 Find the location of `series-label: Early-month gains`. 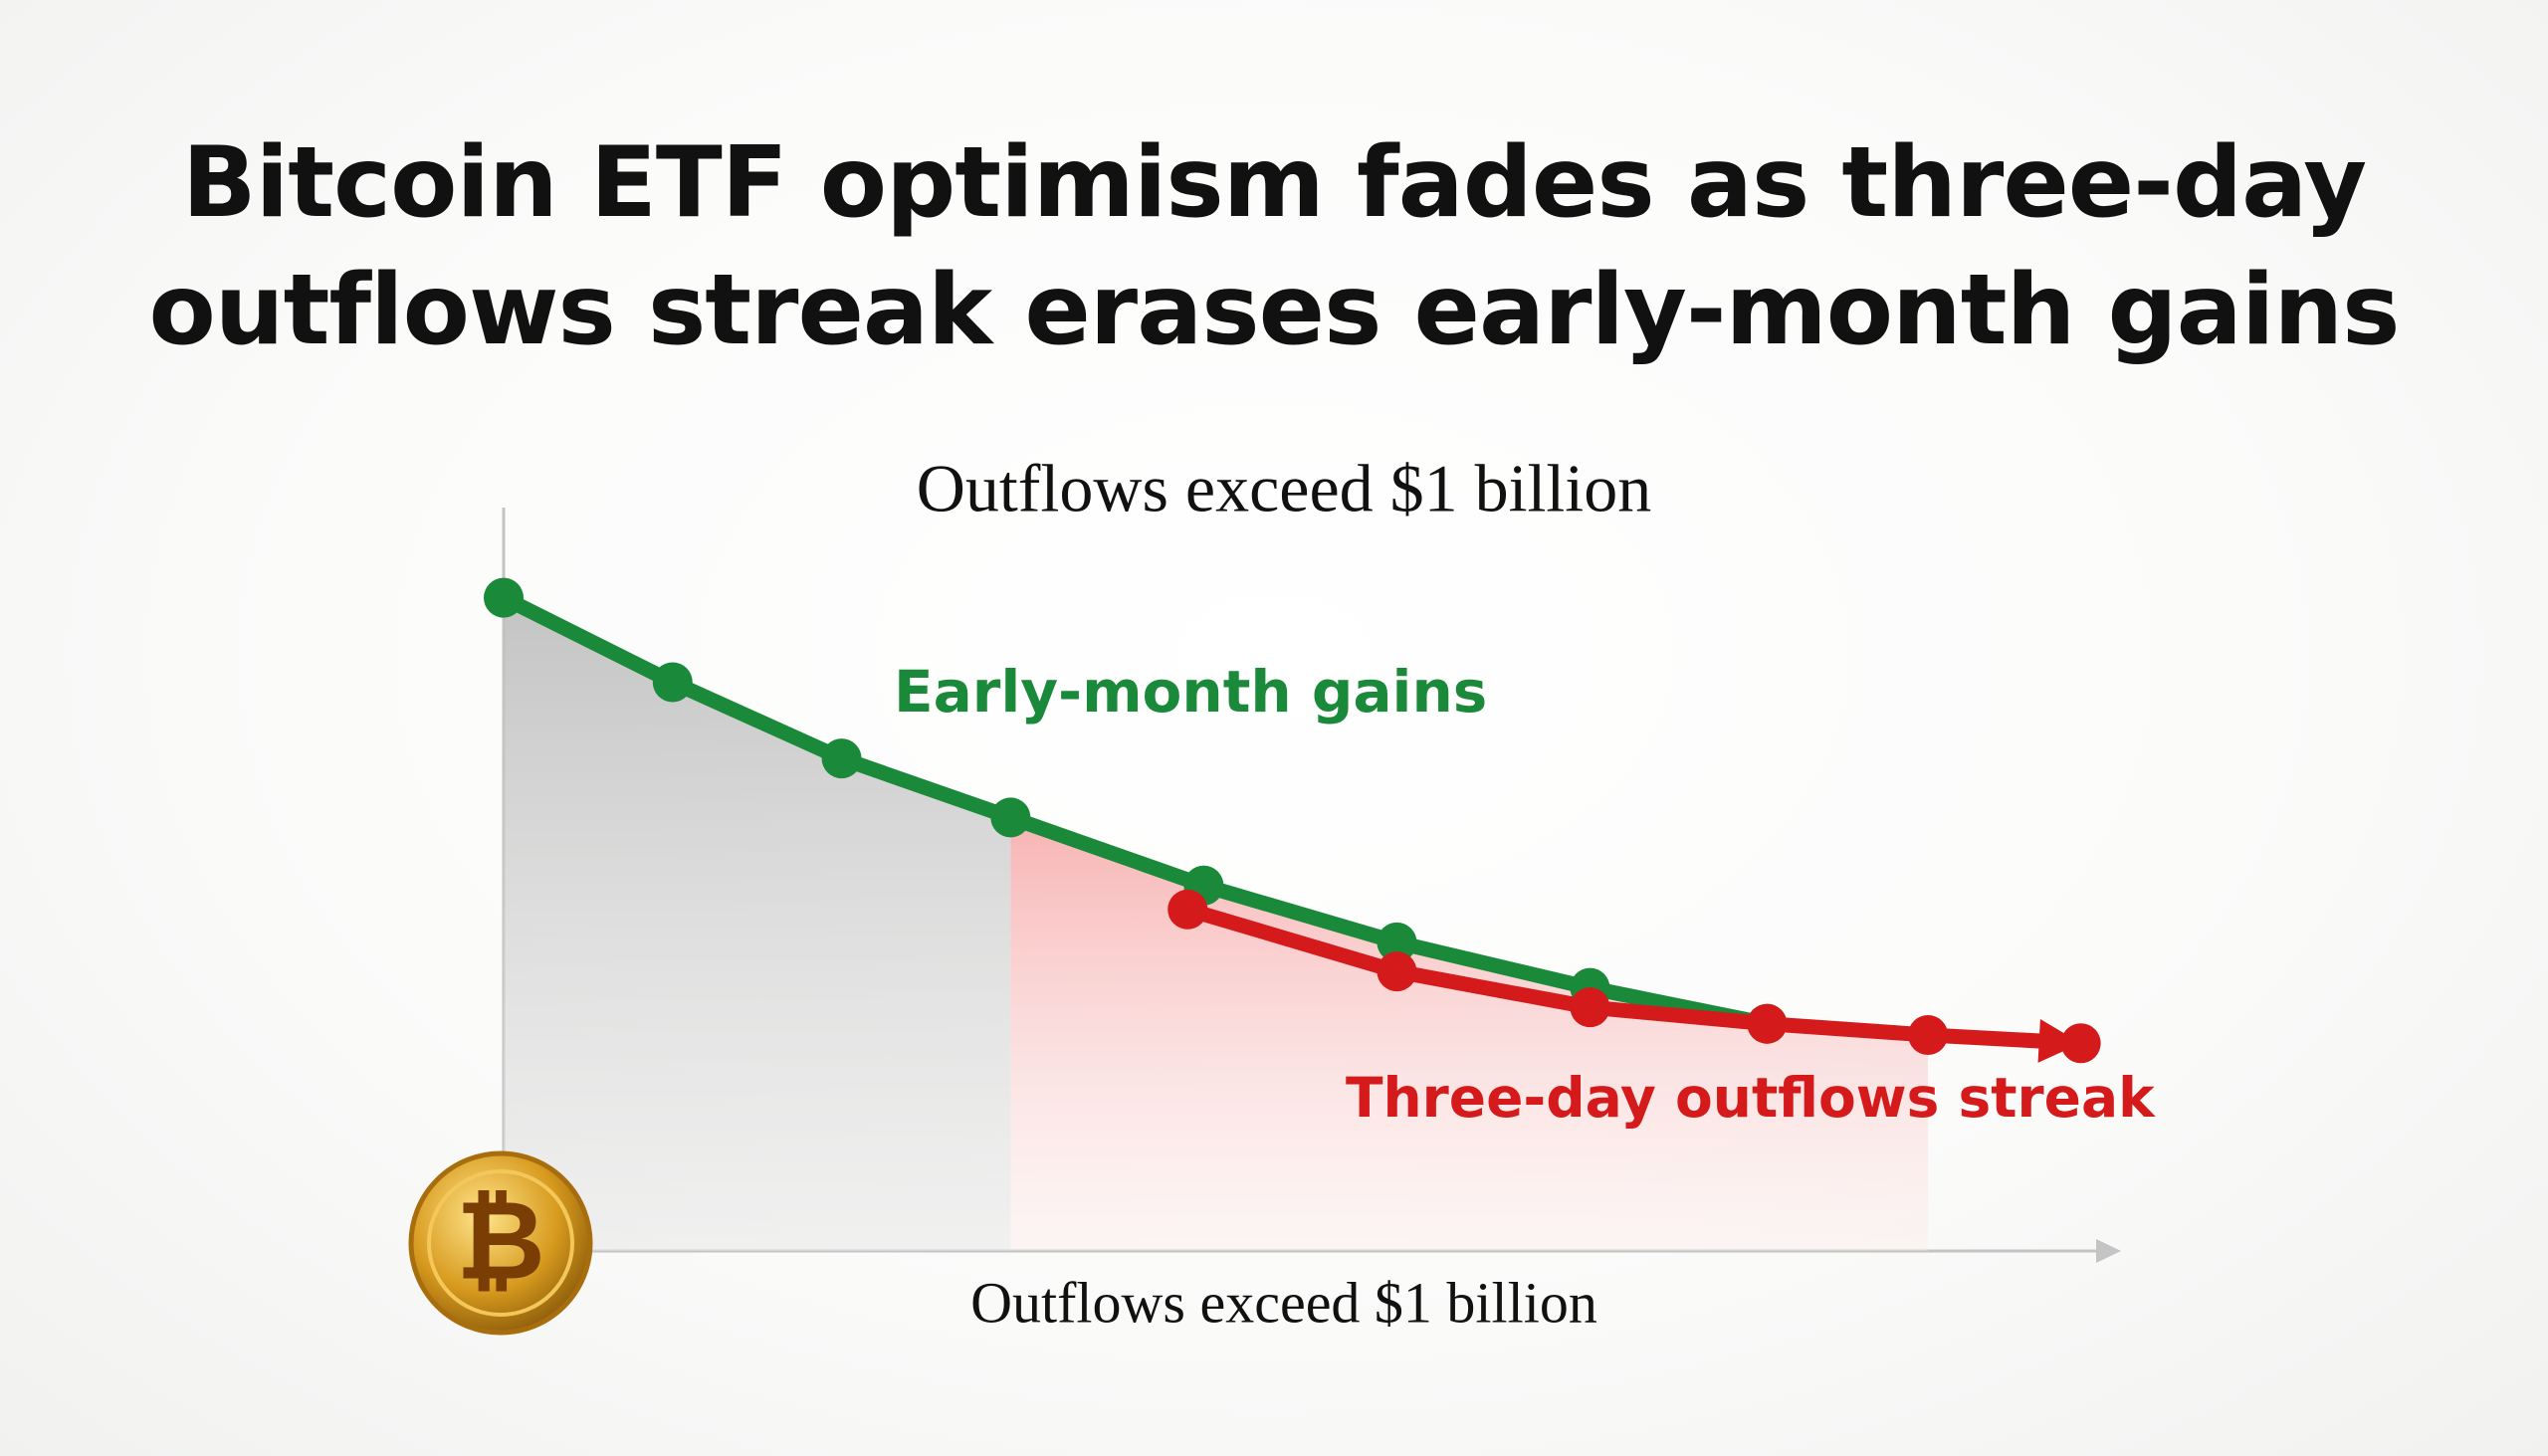

series-label: Early-month gains is located at coordinates (1190, 692).